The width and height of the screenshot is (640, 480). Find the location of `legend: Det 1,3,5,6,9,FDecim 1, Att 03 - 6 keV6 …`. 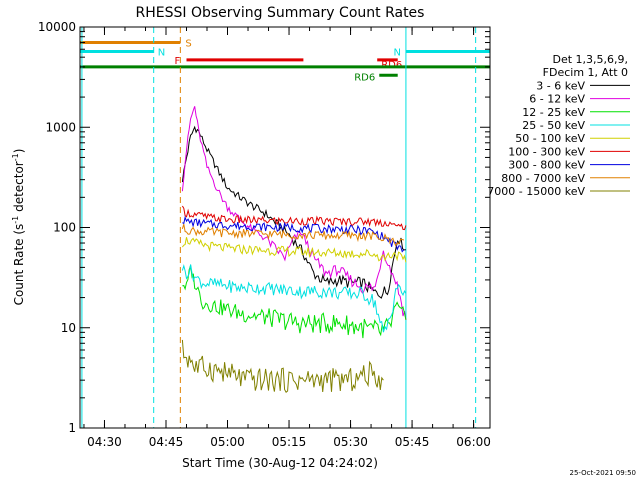

legend: Det 1,3,5,6,9,FDecim 1, Att 03 - 6 keV6 … is located at coordinates (558, 125).